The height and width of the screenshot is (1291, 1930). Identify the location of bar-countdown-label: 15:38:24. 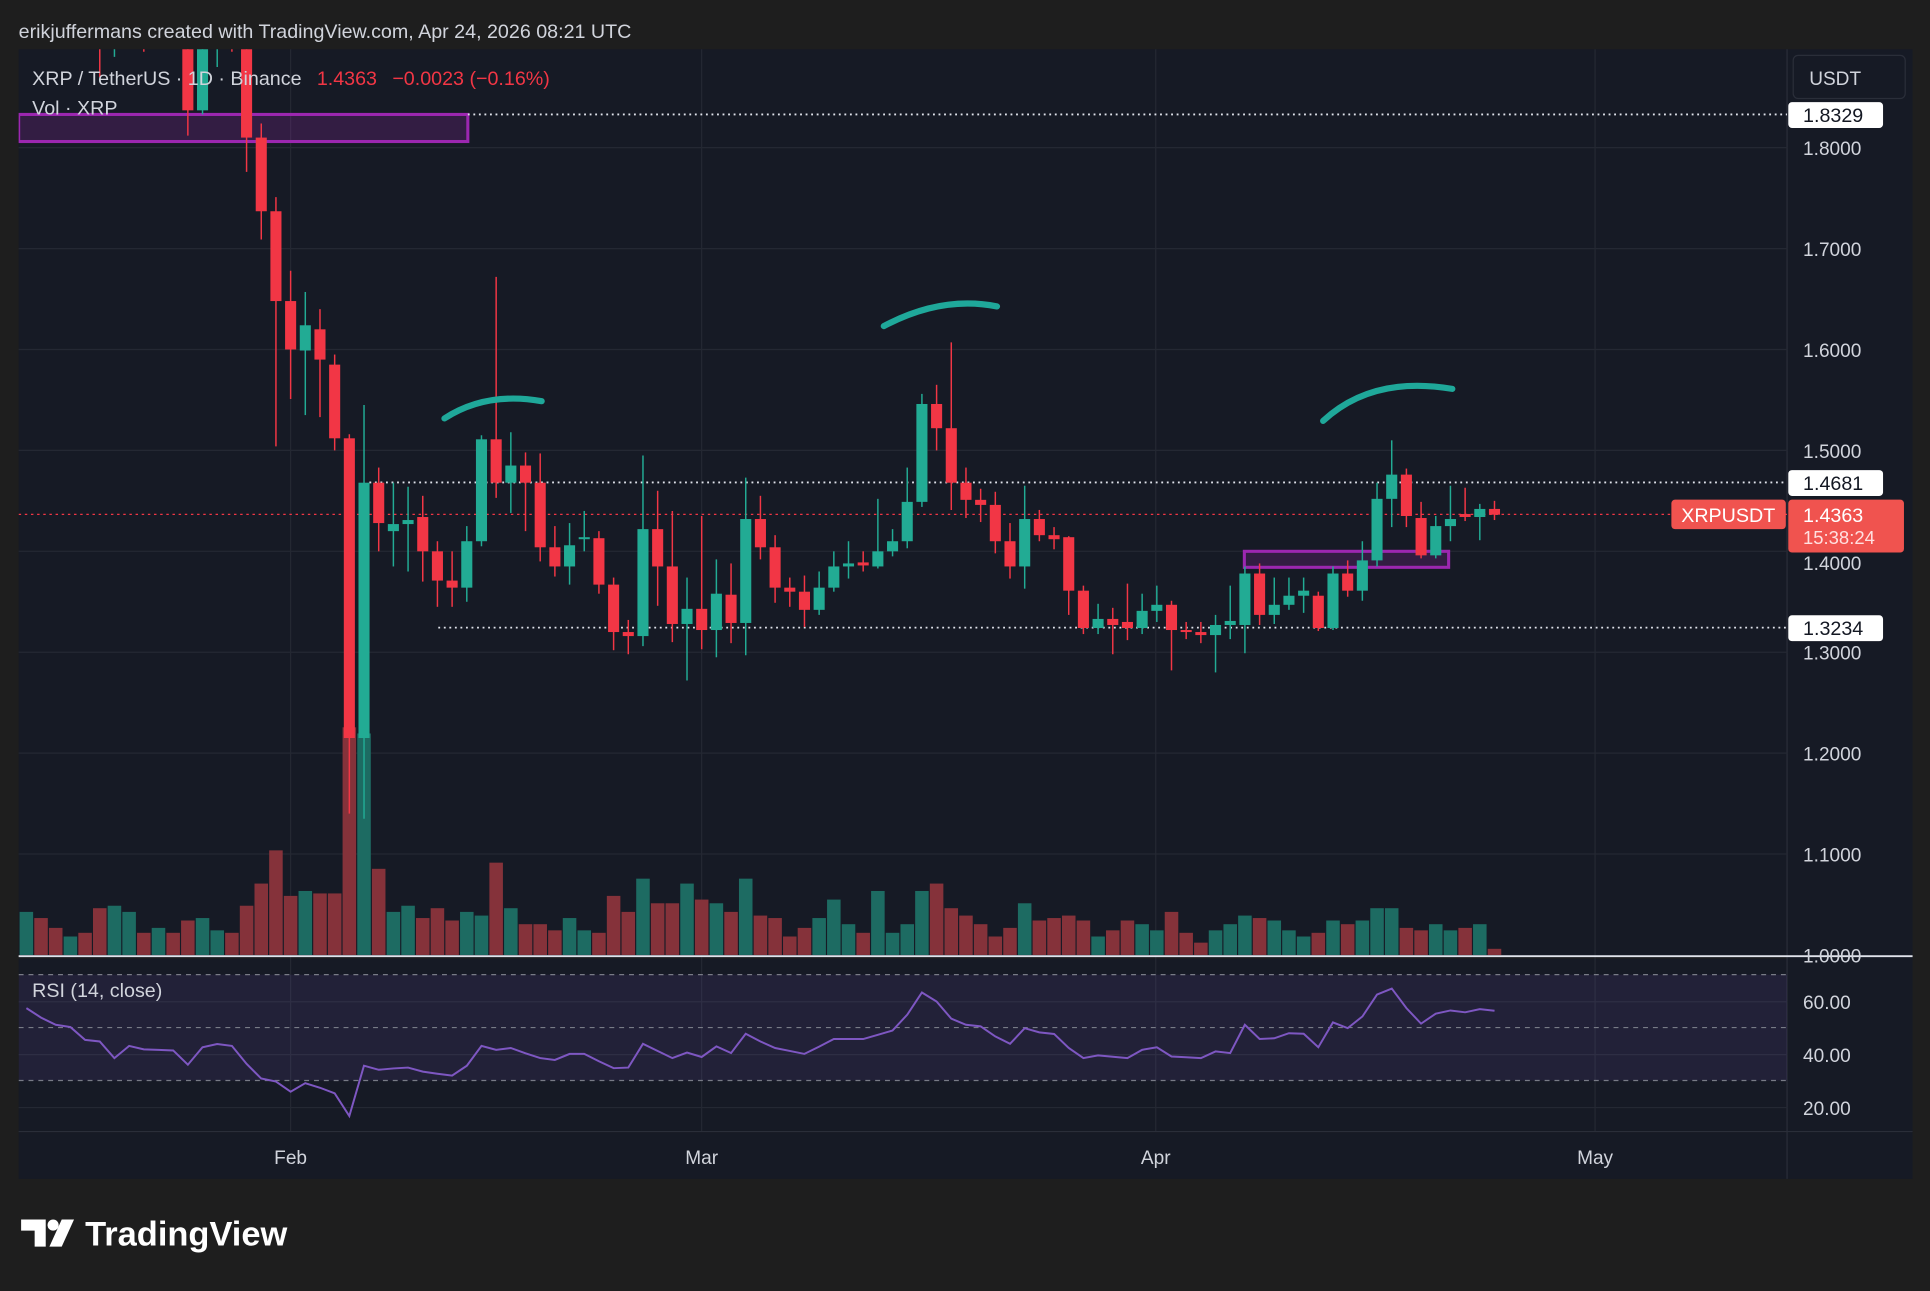
(1839, 537).